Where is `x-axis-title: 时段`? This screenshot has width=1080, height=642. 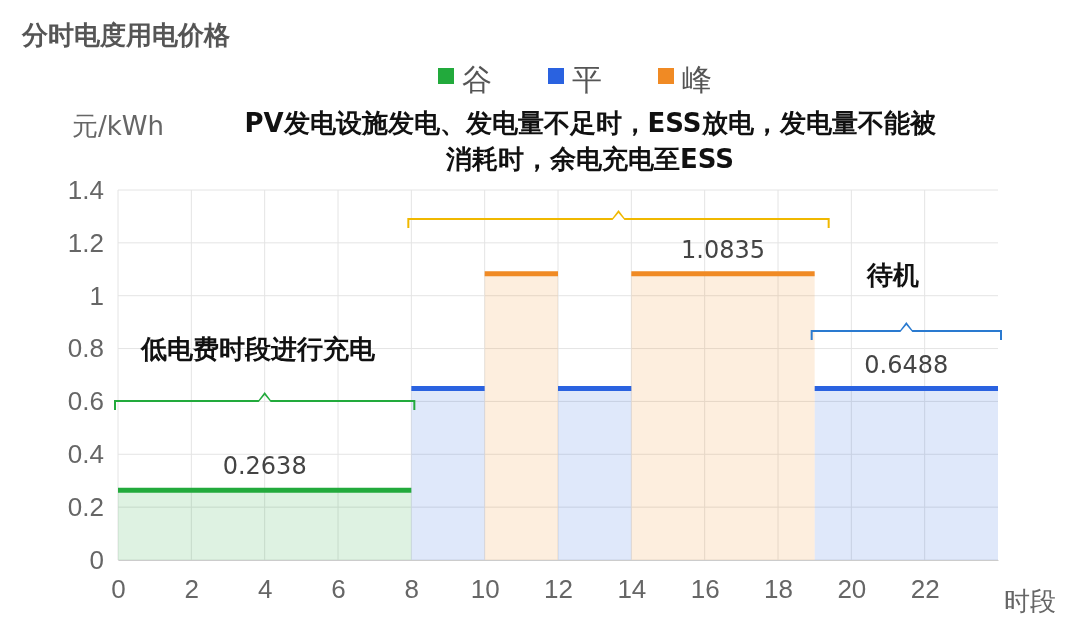 x-axis-title: 时段 is located at coordinates (1030, 601).